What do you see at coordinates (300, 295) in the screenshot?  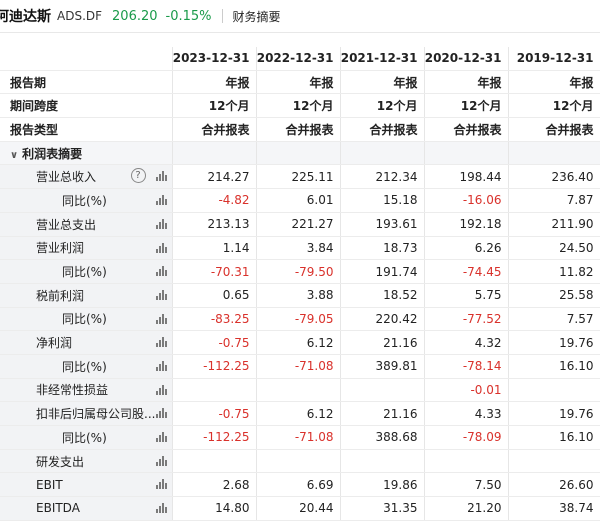 I see `table-row: 税前利润 0.65 3.88 18.52 5.75 25.58` at bounding box center [300, 295].